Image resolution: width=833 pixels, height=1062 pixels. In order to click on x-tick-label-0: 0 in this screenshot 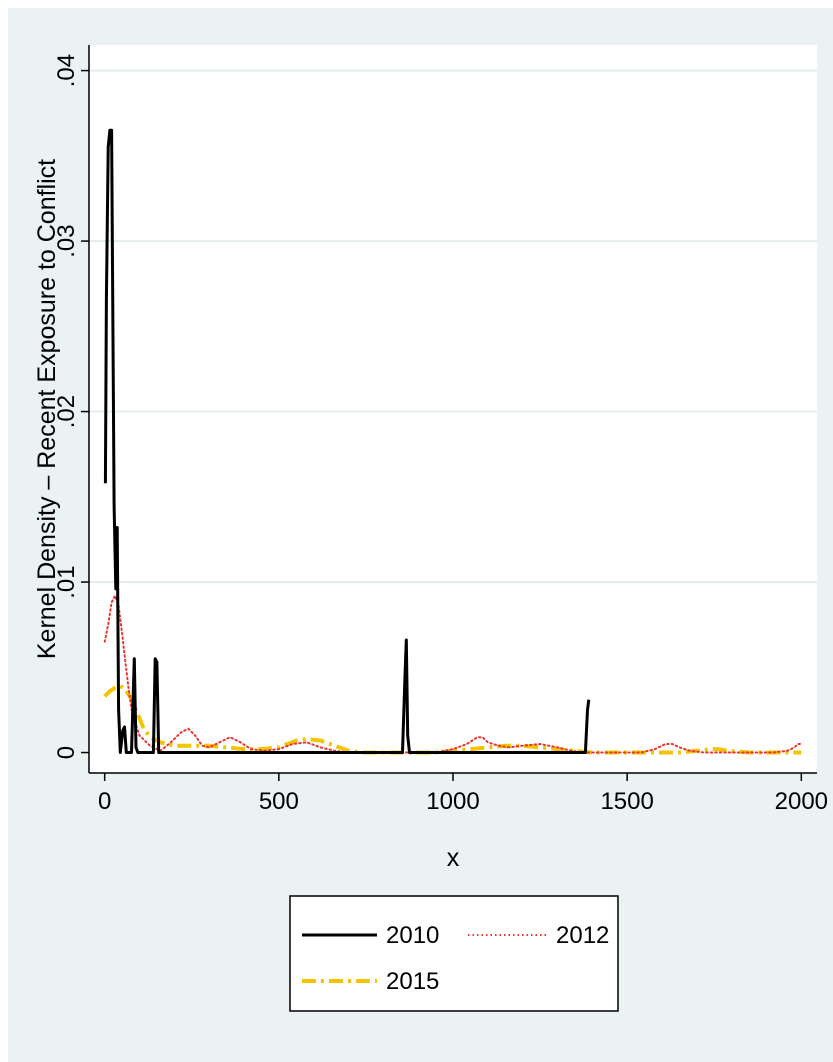, I will do `click(104, 801)`.